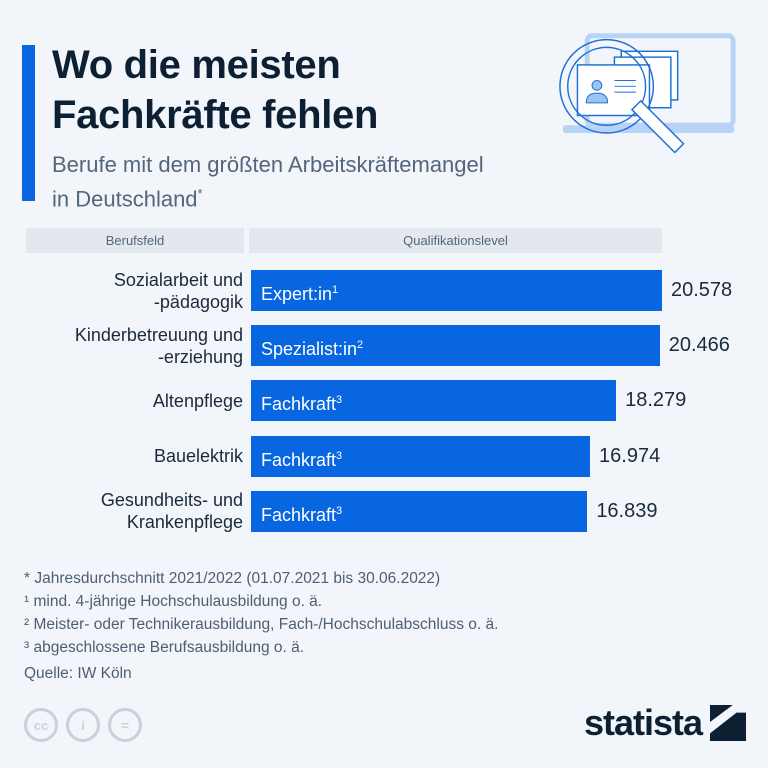  Describe the element at coordinates (158, 334) in the screenshot. I see `category-label-line: Kinderbetreuung und` at that location.